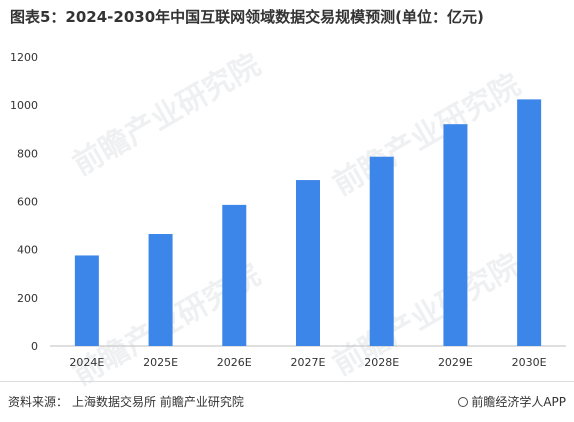  What do you see at coordinates (160, 290) in the screenshot?
I see `bar-2025E` at bounding box center [160, 290].